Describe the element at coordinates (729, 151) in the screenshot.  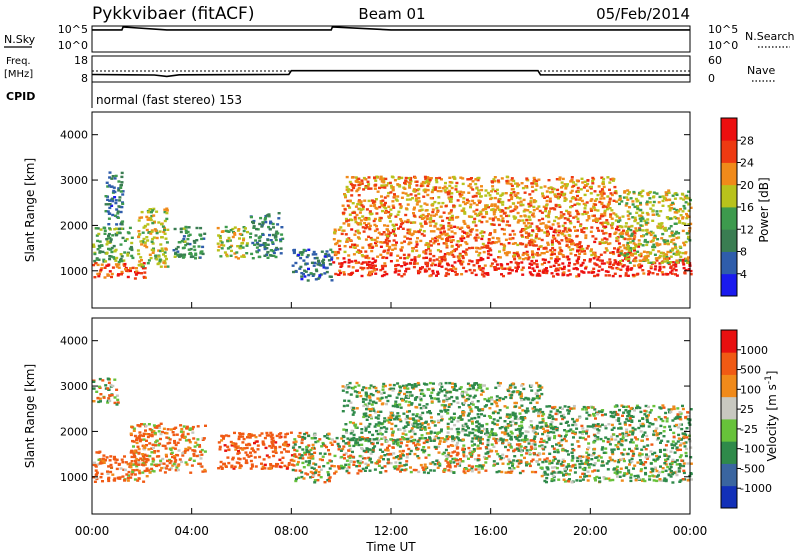
I see `colorbar-swatch` at that location.